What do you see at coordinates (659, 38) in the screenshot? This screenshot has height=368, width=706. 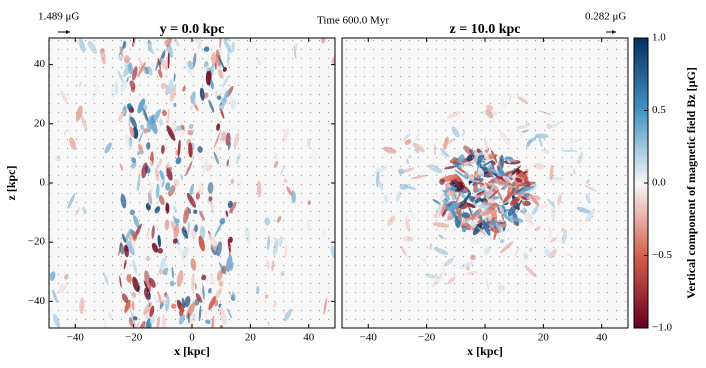 I see `colorbar-tick-label: 1.0` at bounding box center [659, 38].